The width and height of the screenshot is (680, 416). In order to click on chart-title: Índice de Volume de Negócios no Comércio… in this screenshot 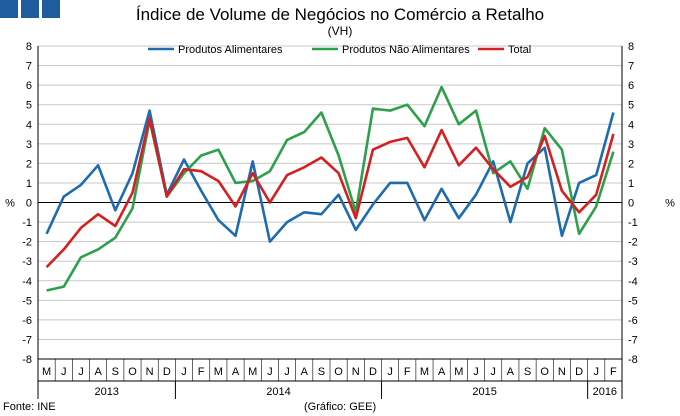, I will do `click(340, 14)`.